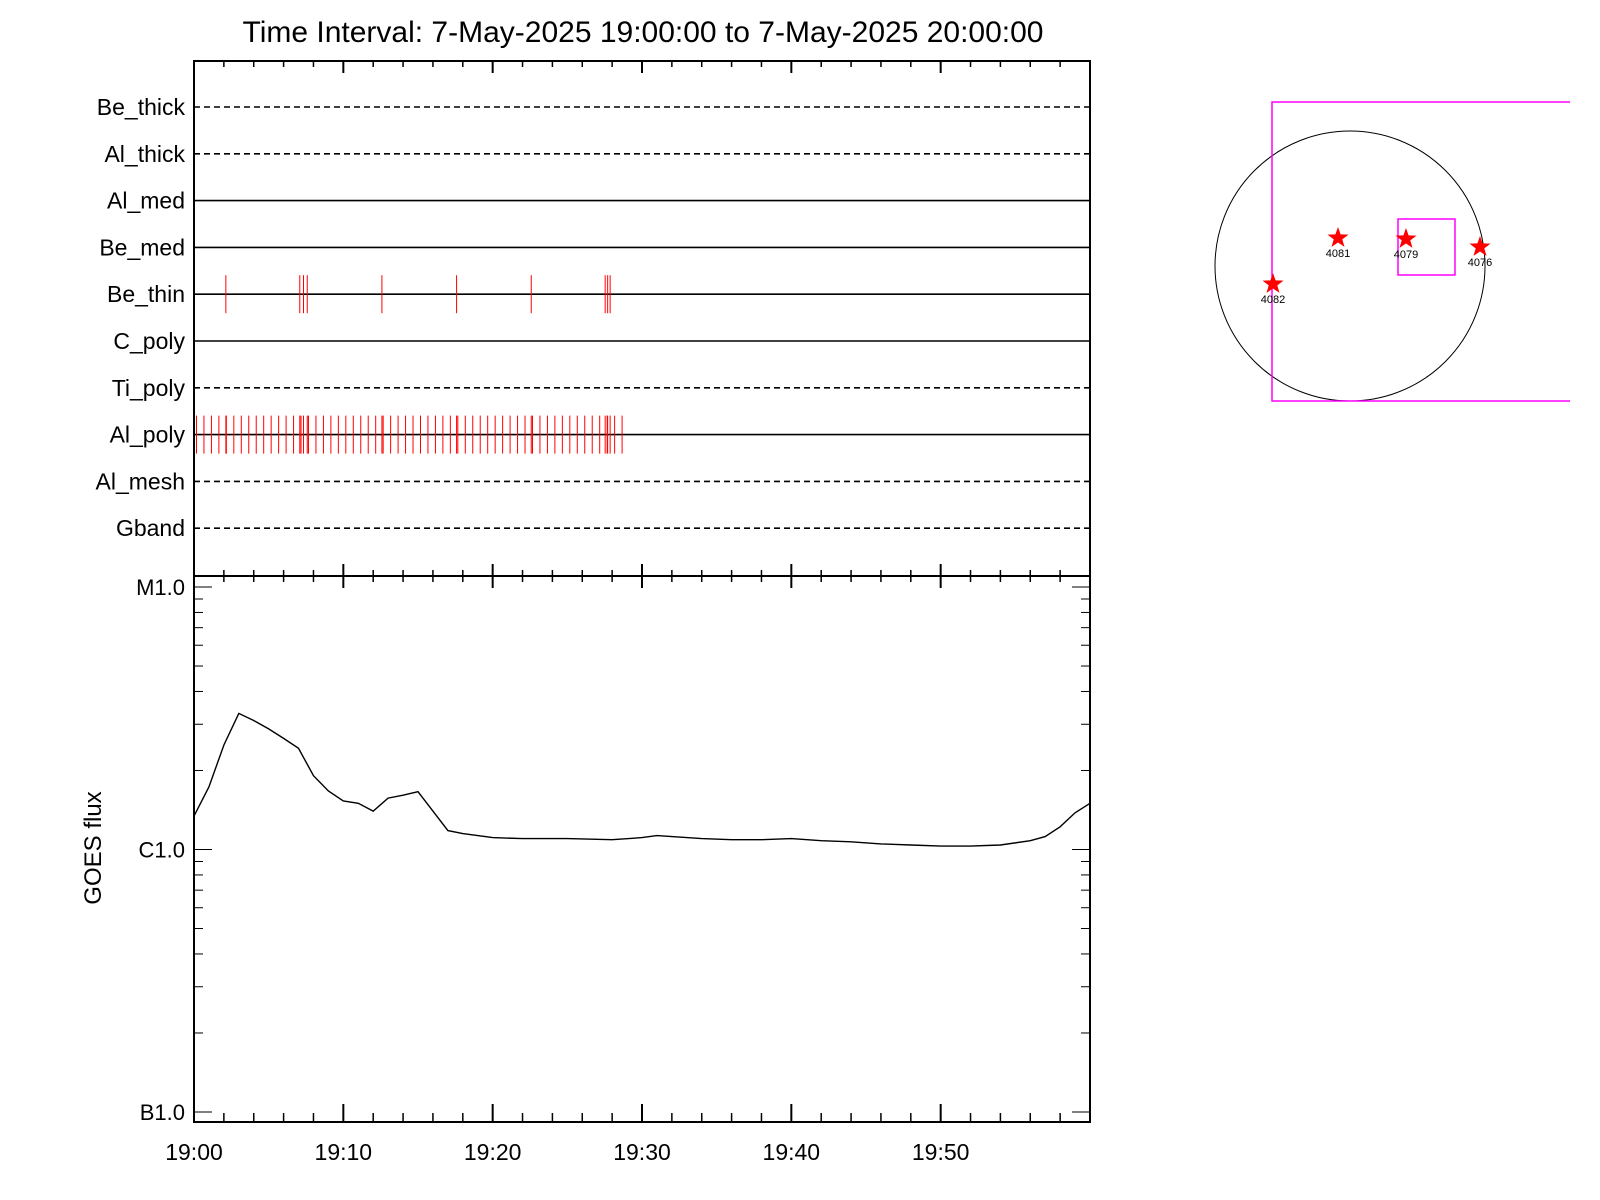 This screenshot has height=1200, width=1600. Describe the element at coordinates (150, 528) in the screenshot. I see `timeline-row-label: Gband` at that location.